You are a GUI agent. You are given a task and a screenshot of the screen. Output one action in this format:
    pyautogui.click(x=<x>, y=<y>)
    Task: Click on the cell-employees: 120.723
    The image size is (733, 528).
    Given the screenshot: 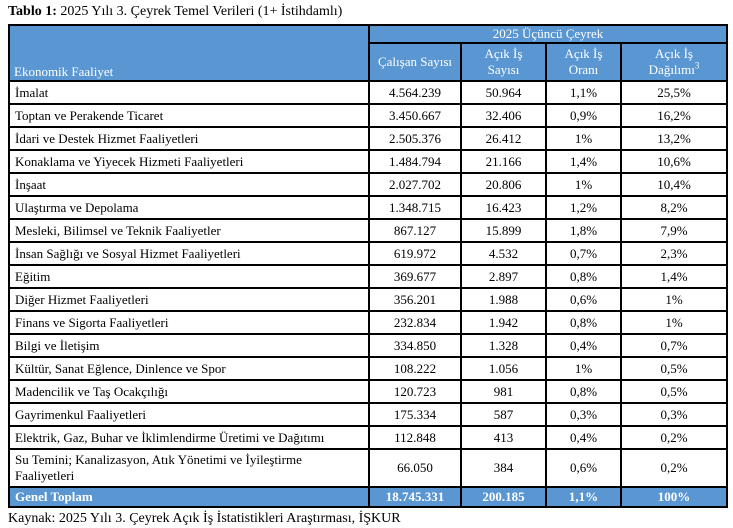 What is the action you would take?
    pyautogui.click(x=415, y=391)
    